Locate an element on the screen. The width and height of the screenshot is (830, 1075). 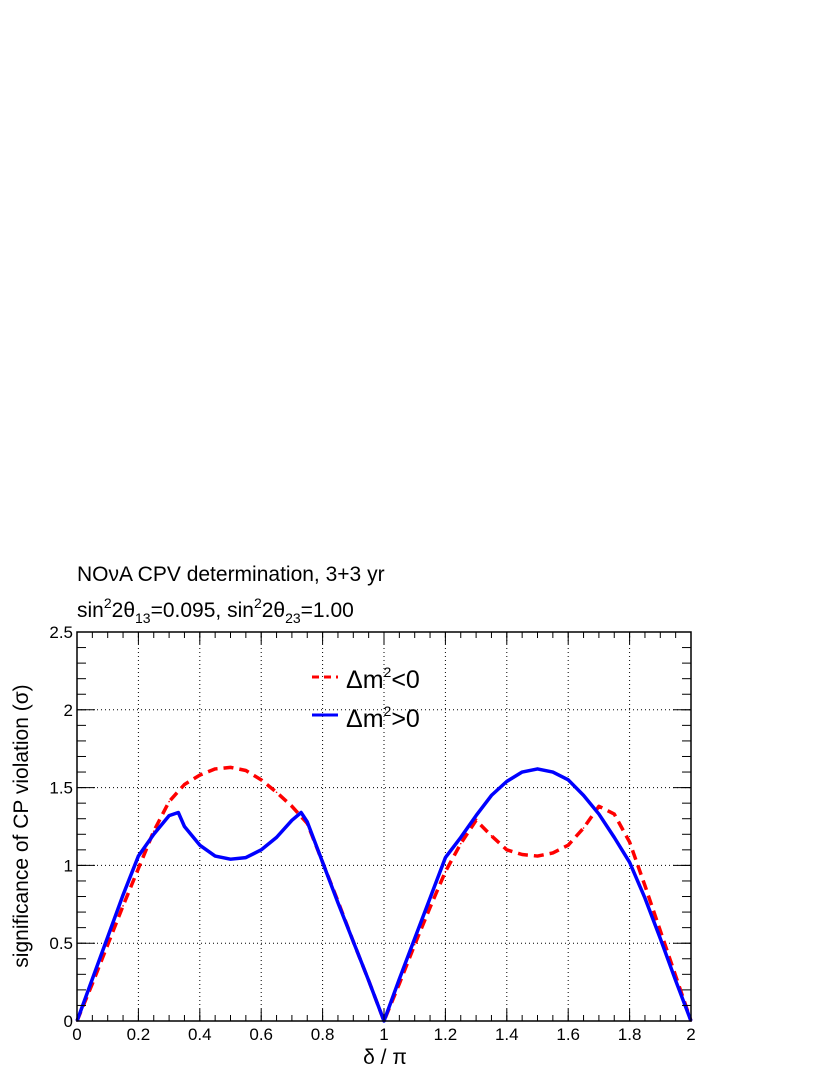
x-tick-label: 0.4 is located at coordinates (200, 1034).